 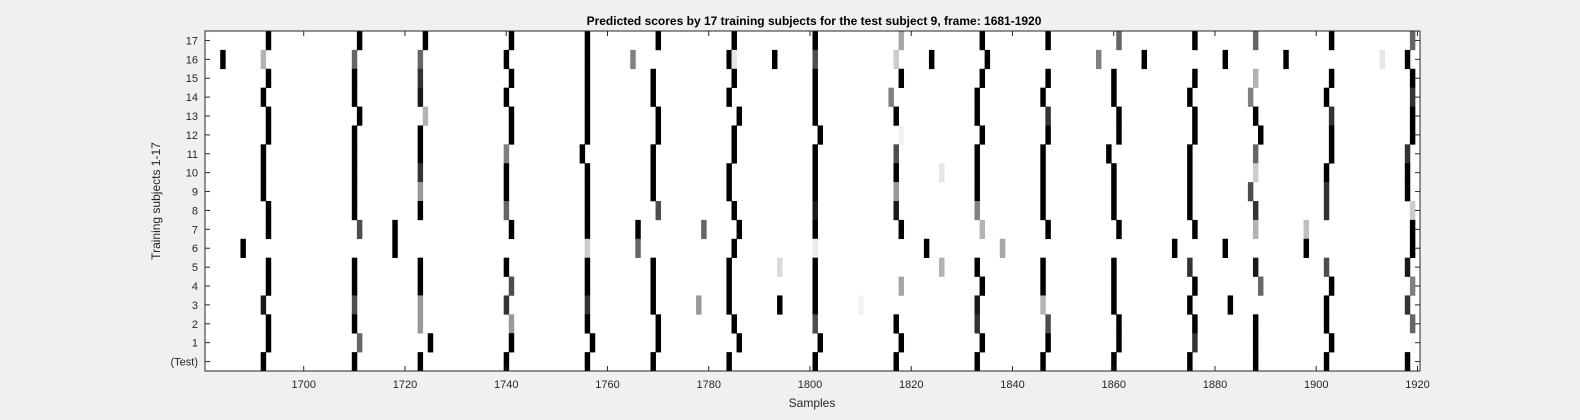 What do you see at coordinates (506, 385) in the screenshot?
I see `x-tick-label: 1740` at bounding box center [506, 385].